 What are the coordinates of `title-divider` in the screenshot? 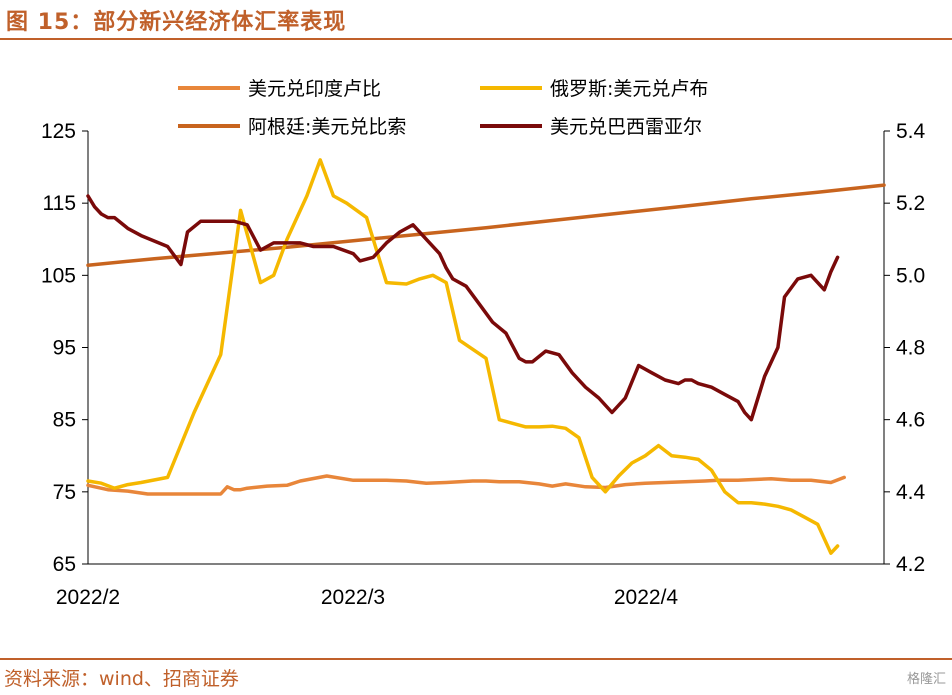 It's located at (476, 39).